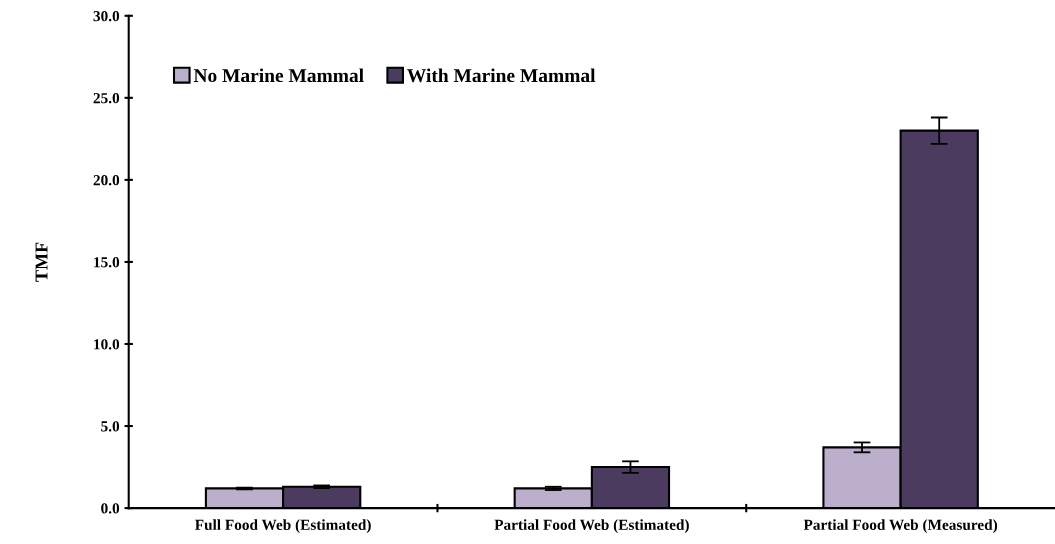  Describe the element at coordinates (107, 344) in the screenshot. I see `y-tick-label: 10.0` at that location.